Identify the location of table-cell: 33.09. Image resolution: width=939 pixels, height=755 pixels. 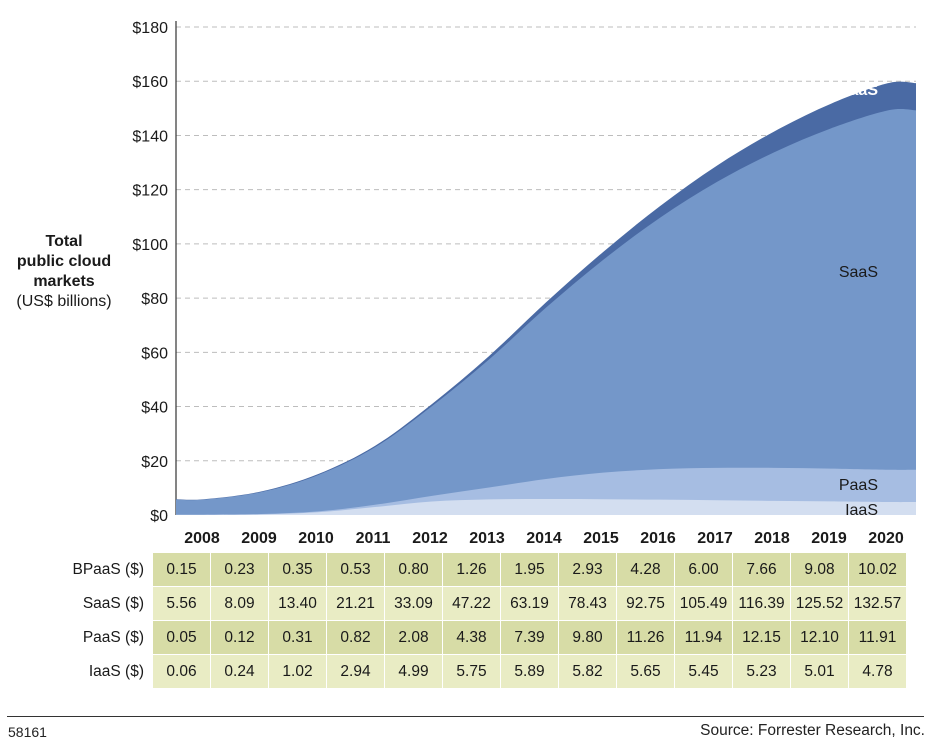
(413, 603).